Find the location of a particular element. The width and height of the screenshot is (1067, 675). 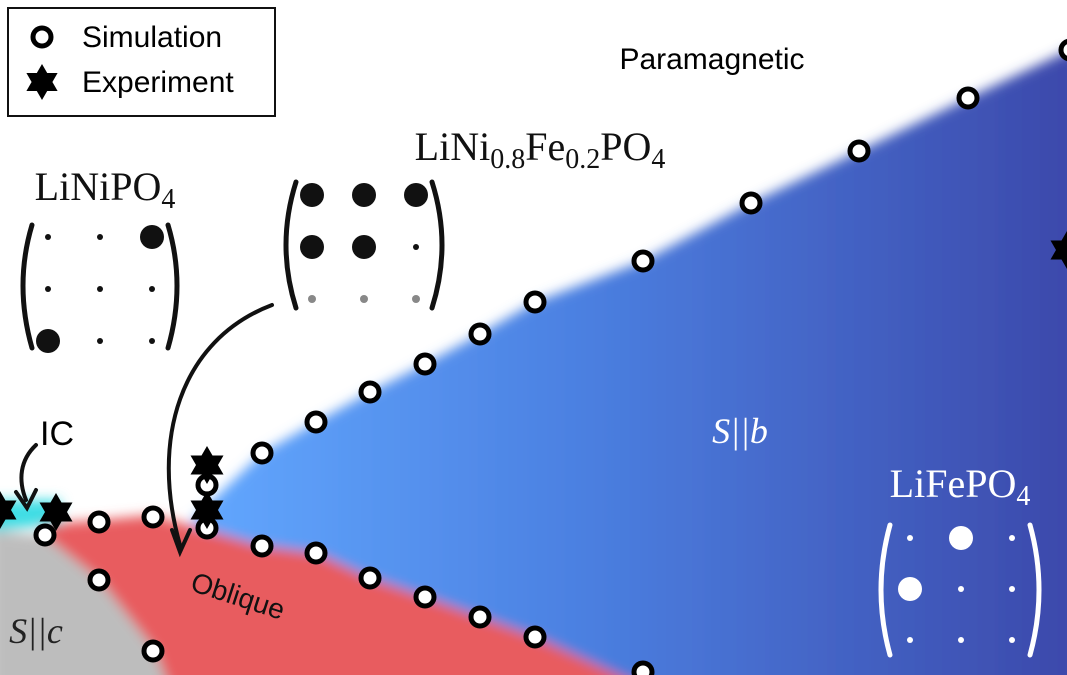

name-part: 0.8 is located at coordinates (507, 159).